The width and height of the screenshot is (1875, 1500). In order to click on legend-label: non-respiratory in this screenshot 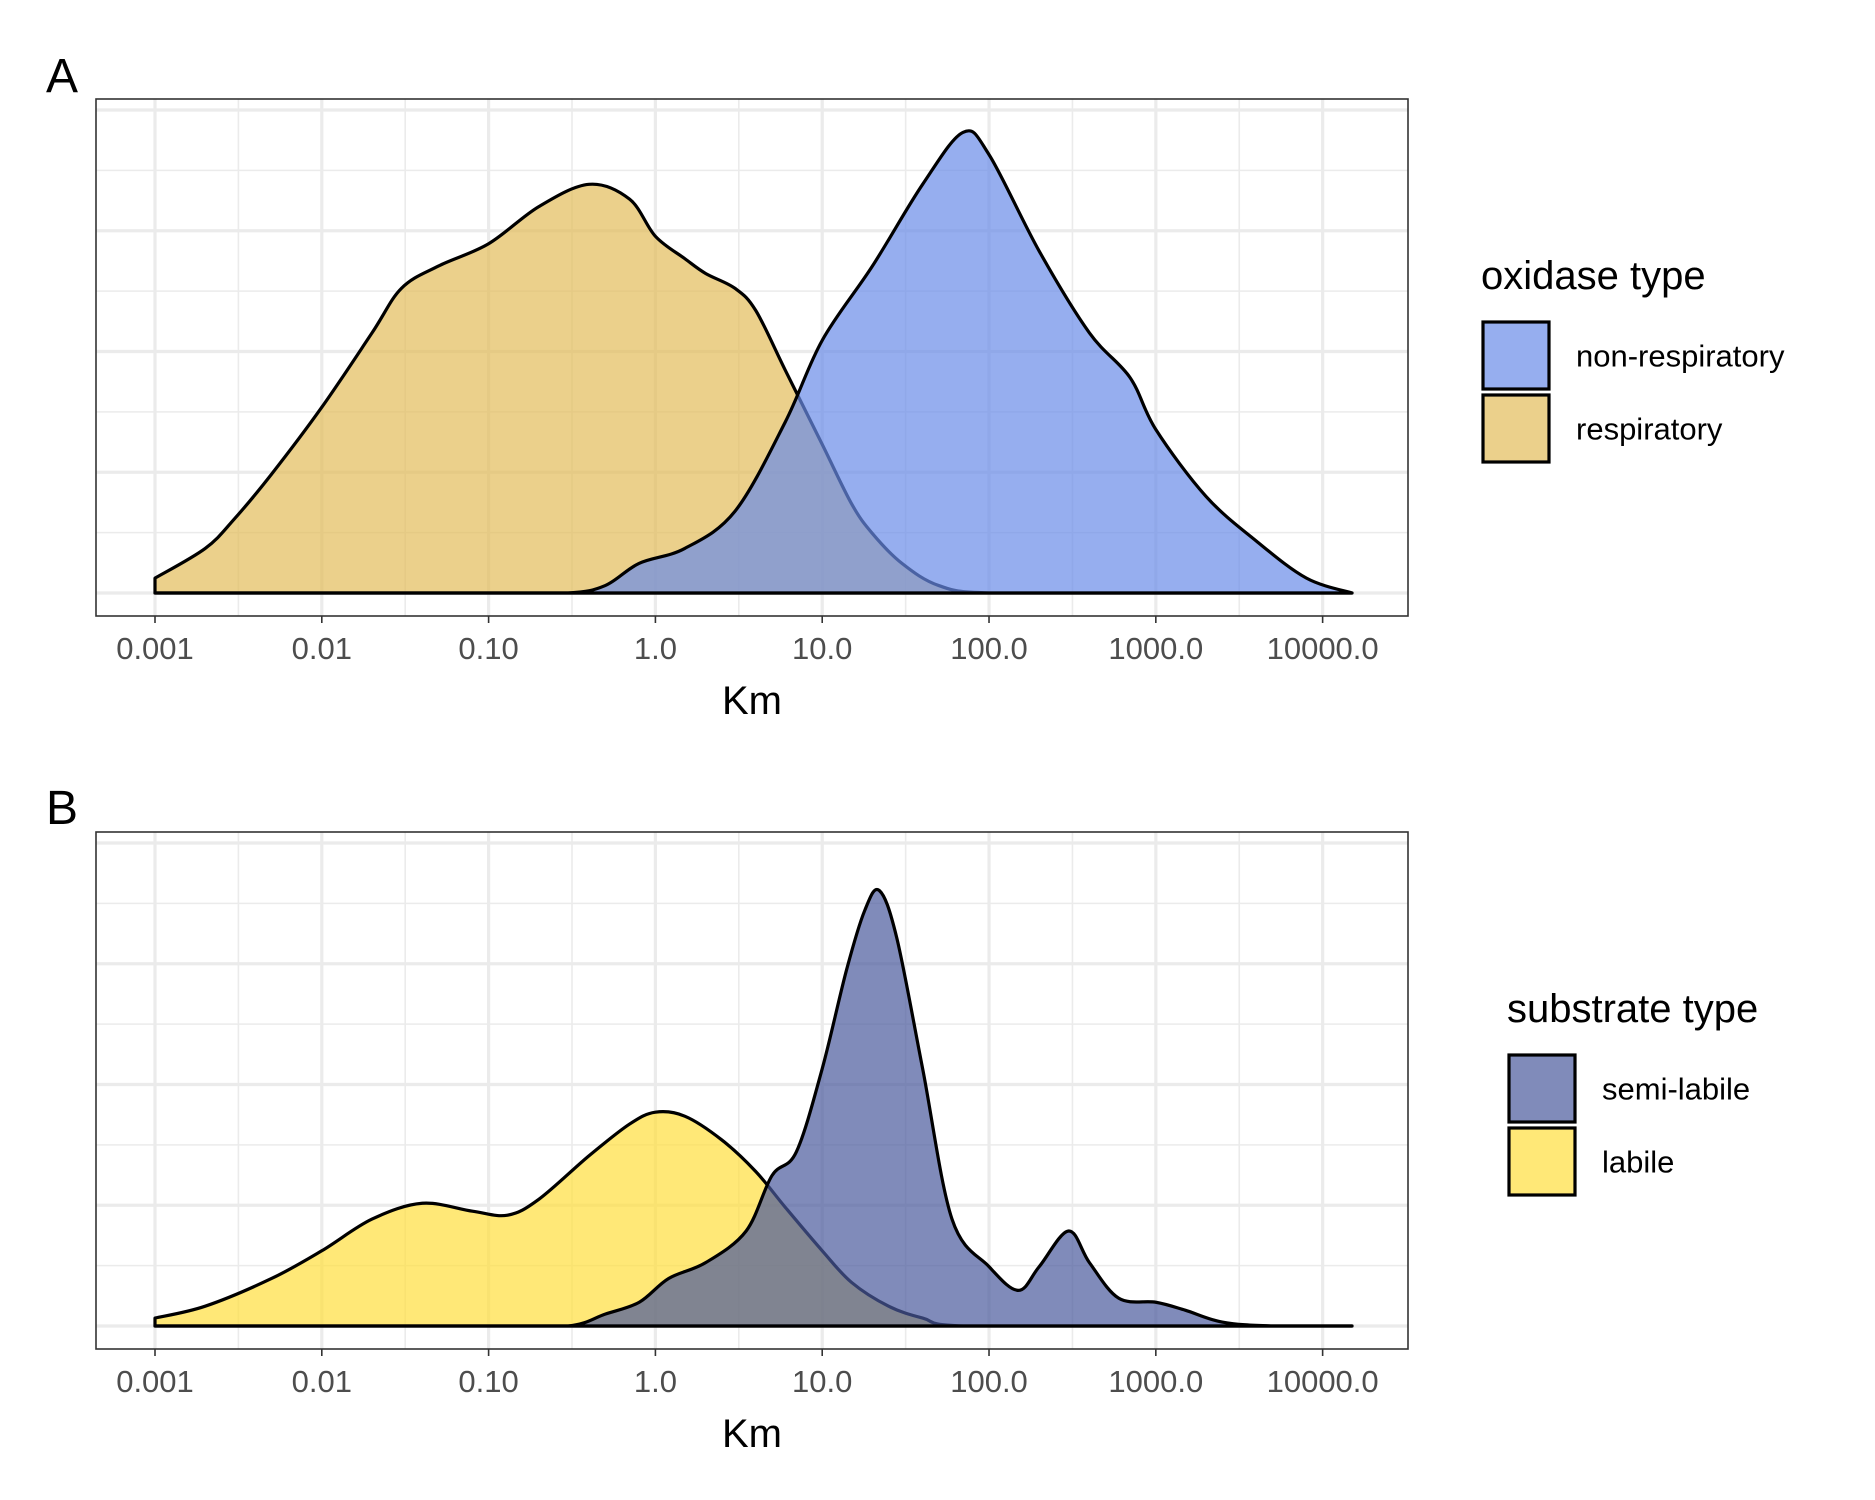, I will do `click(1680, 356)`.